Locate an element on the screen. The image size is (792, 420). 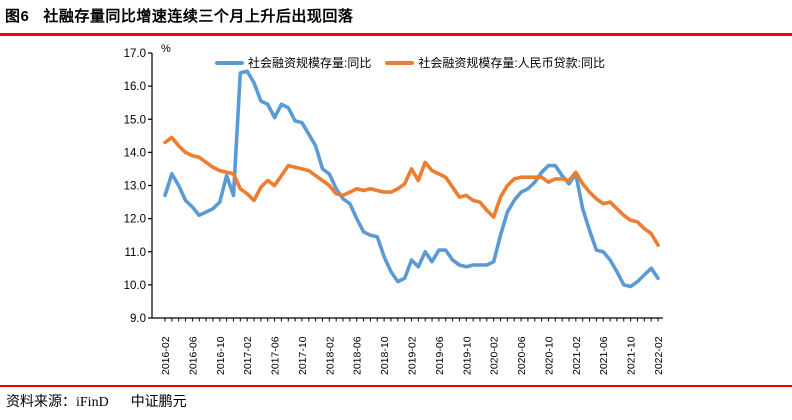
x-tick-label: 2019-02 is located at coordinates (413, 355).